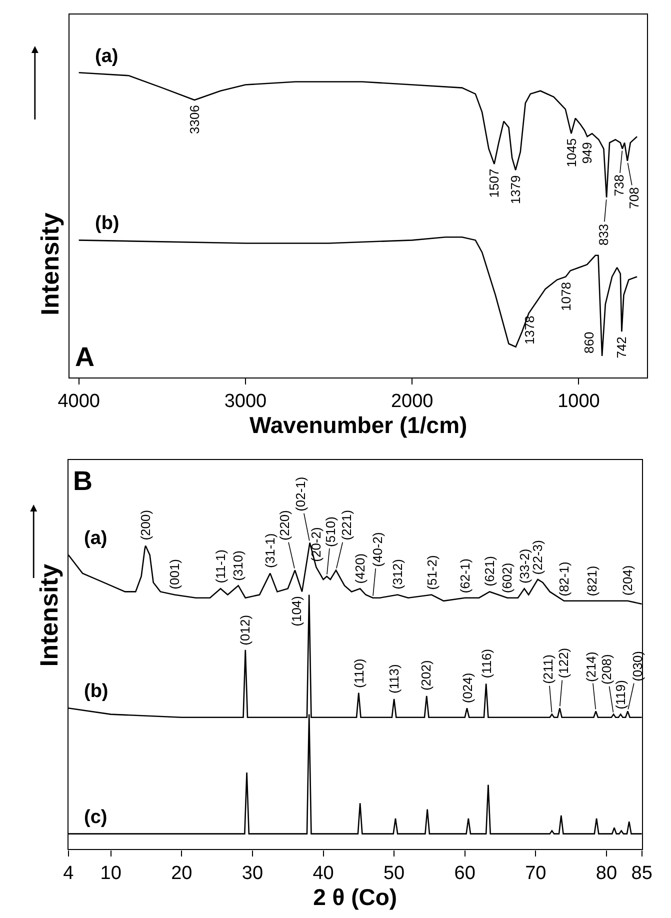  I want to click on x-tick-label: 20, so click(181, 873).